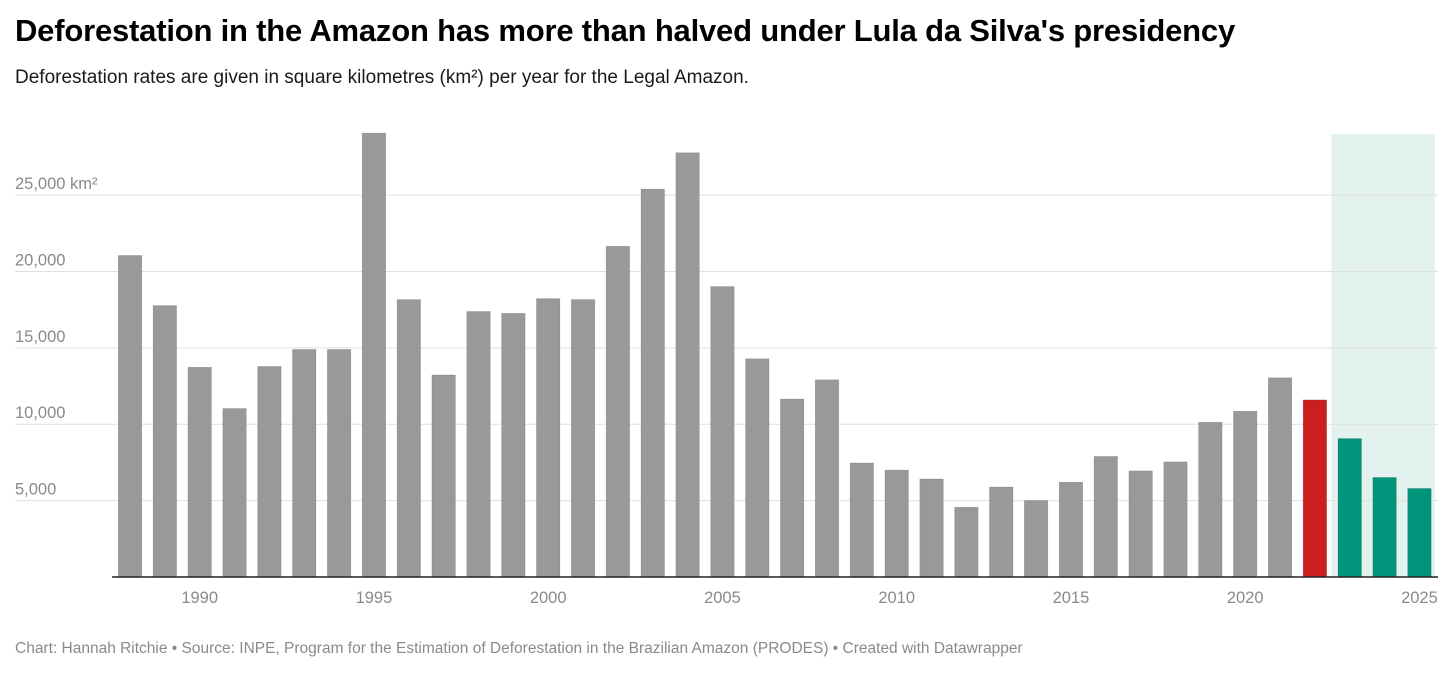 This screenshot has height=675, width=1456. What do you see at coordinates (1419, 598) in the screenshot?
I see `x-tick-label-2025: 2025` at bounding box center [1419, 598].